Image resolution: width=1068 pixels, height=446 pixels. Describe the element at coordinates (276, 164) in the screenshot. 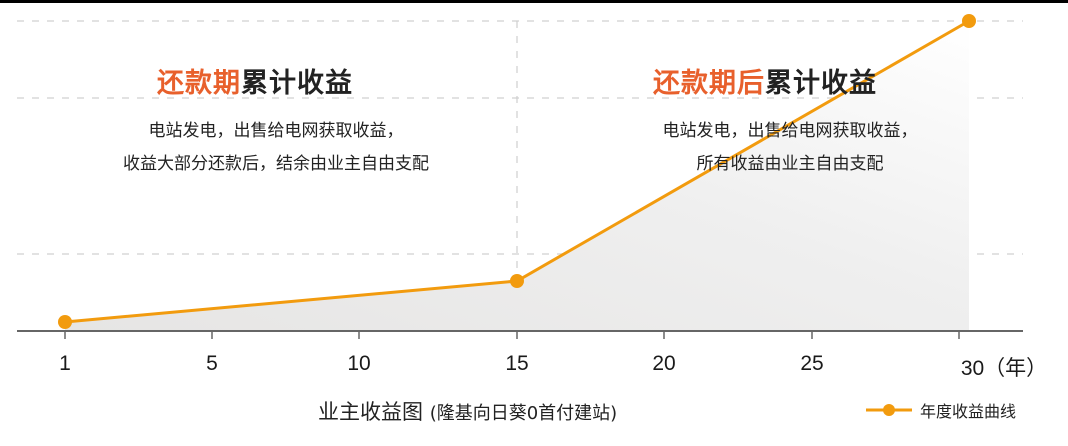

I see `left-desc-line2: 收益大部分还款后，结余由业主自由支配` at that location.